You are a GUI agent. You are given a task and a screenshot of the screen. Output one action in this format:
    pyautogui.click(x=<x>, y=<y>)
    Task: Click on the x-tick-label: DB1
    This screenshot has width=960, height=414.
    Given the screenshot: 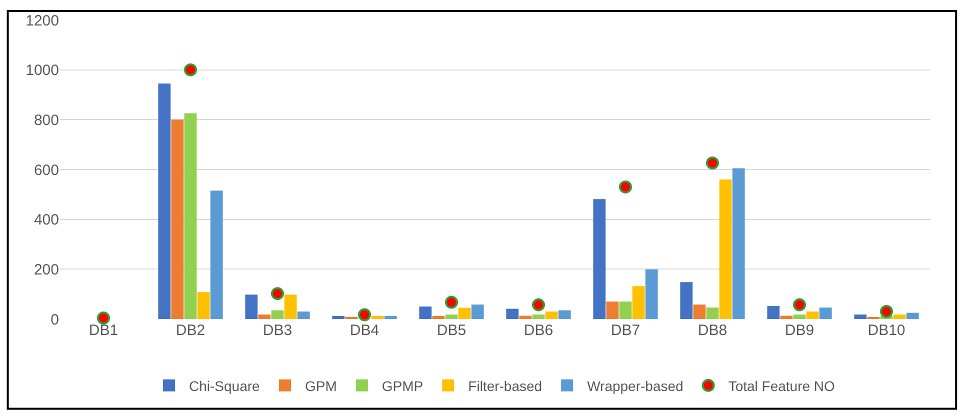 What is the action you would take?
    pyautogui.click(x=103, y=330)
    